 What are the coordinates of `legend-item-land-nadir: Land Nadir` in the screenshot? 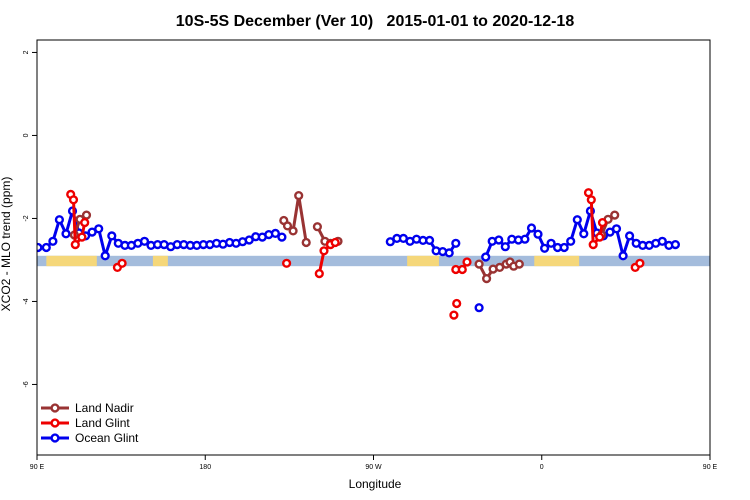 It's located at (87, 408).